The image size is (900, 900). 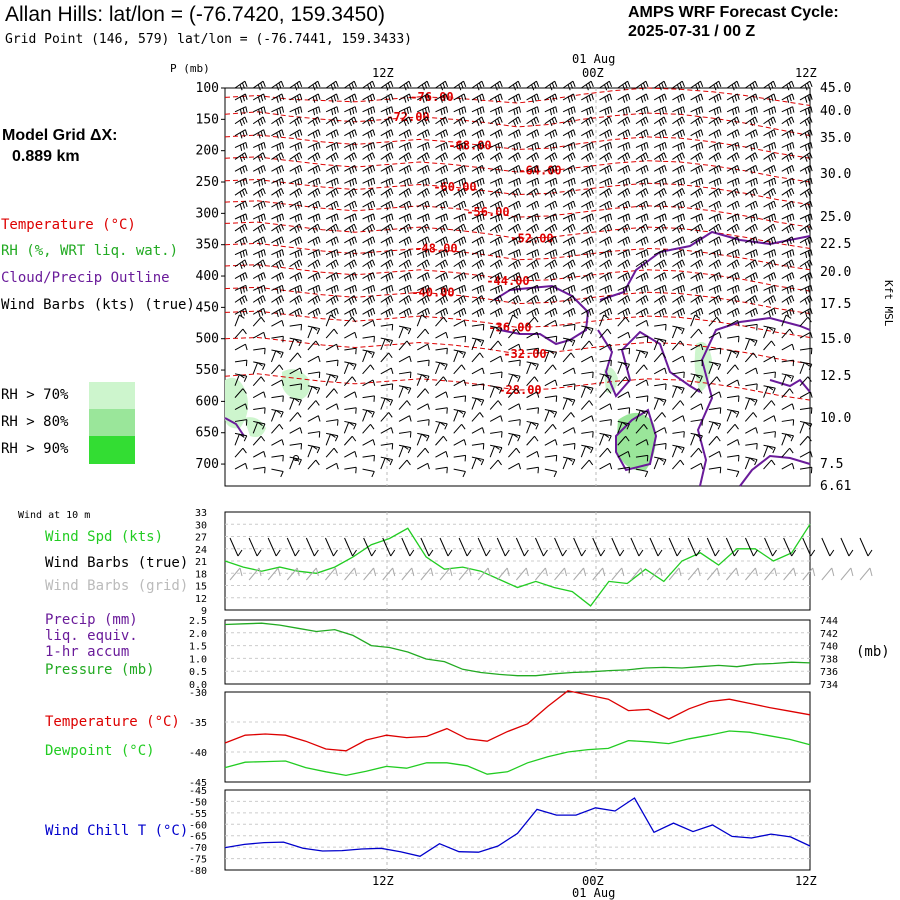 What do you see at coordinates (46, 156) in the screenshot?
I see `model-grid-value: 0.889 km` at bounding box center [46, 156].